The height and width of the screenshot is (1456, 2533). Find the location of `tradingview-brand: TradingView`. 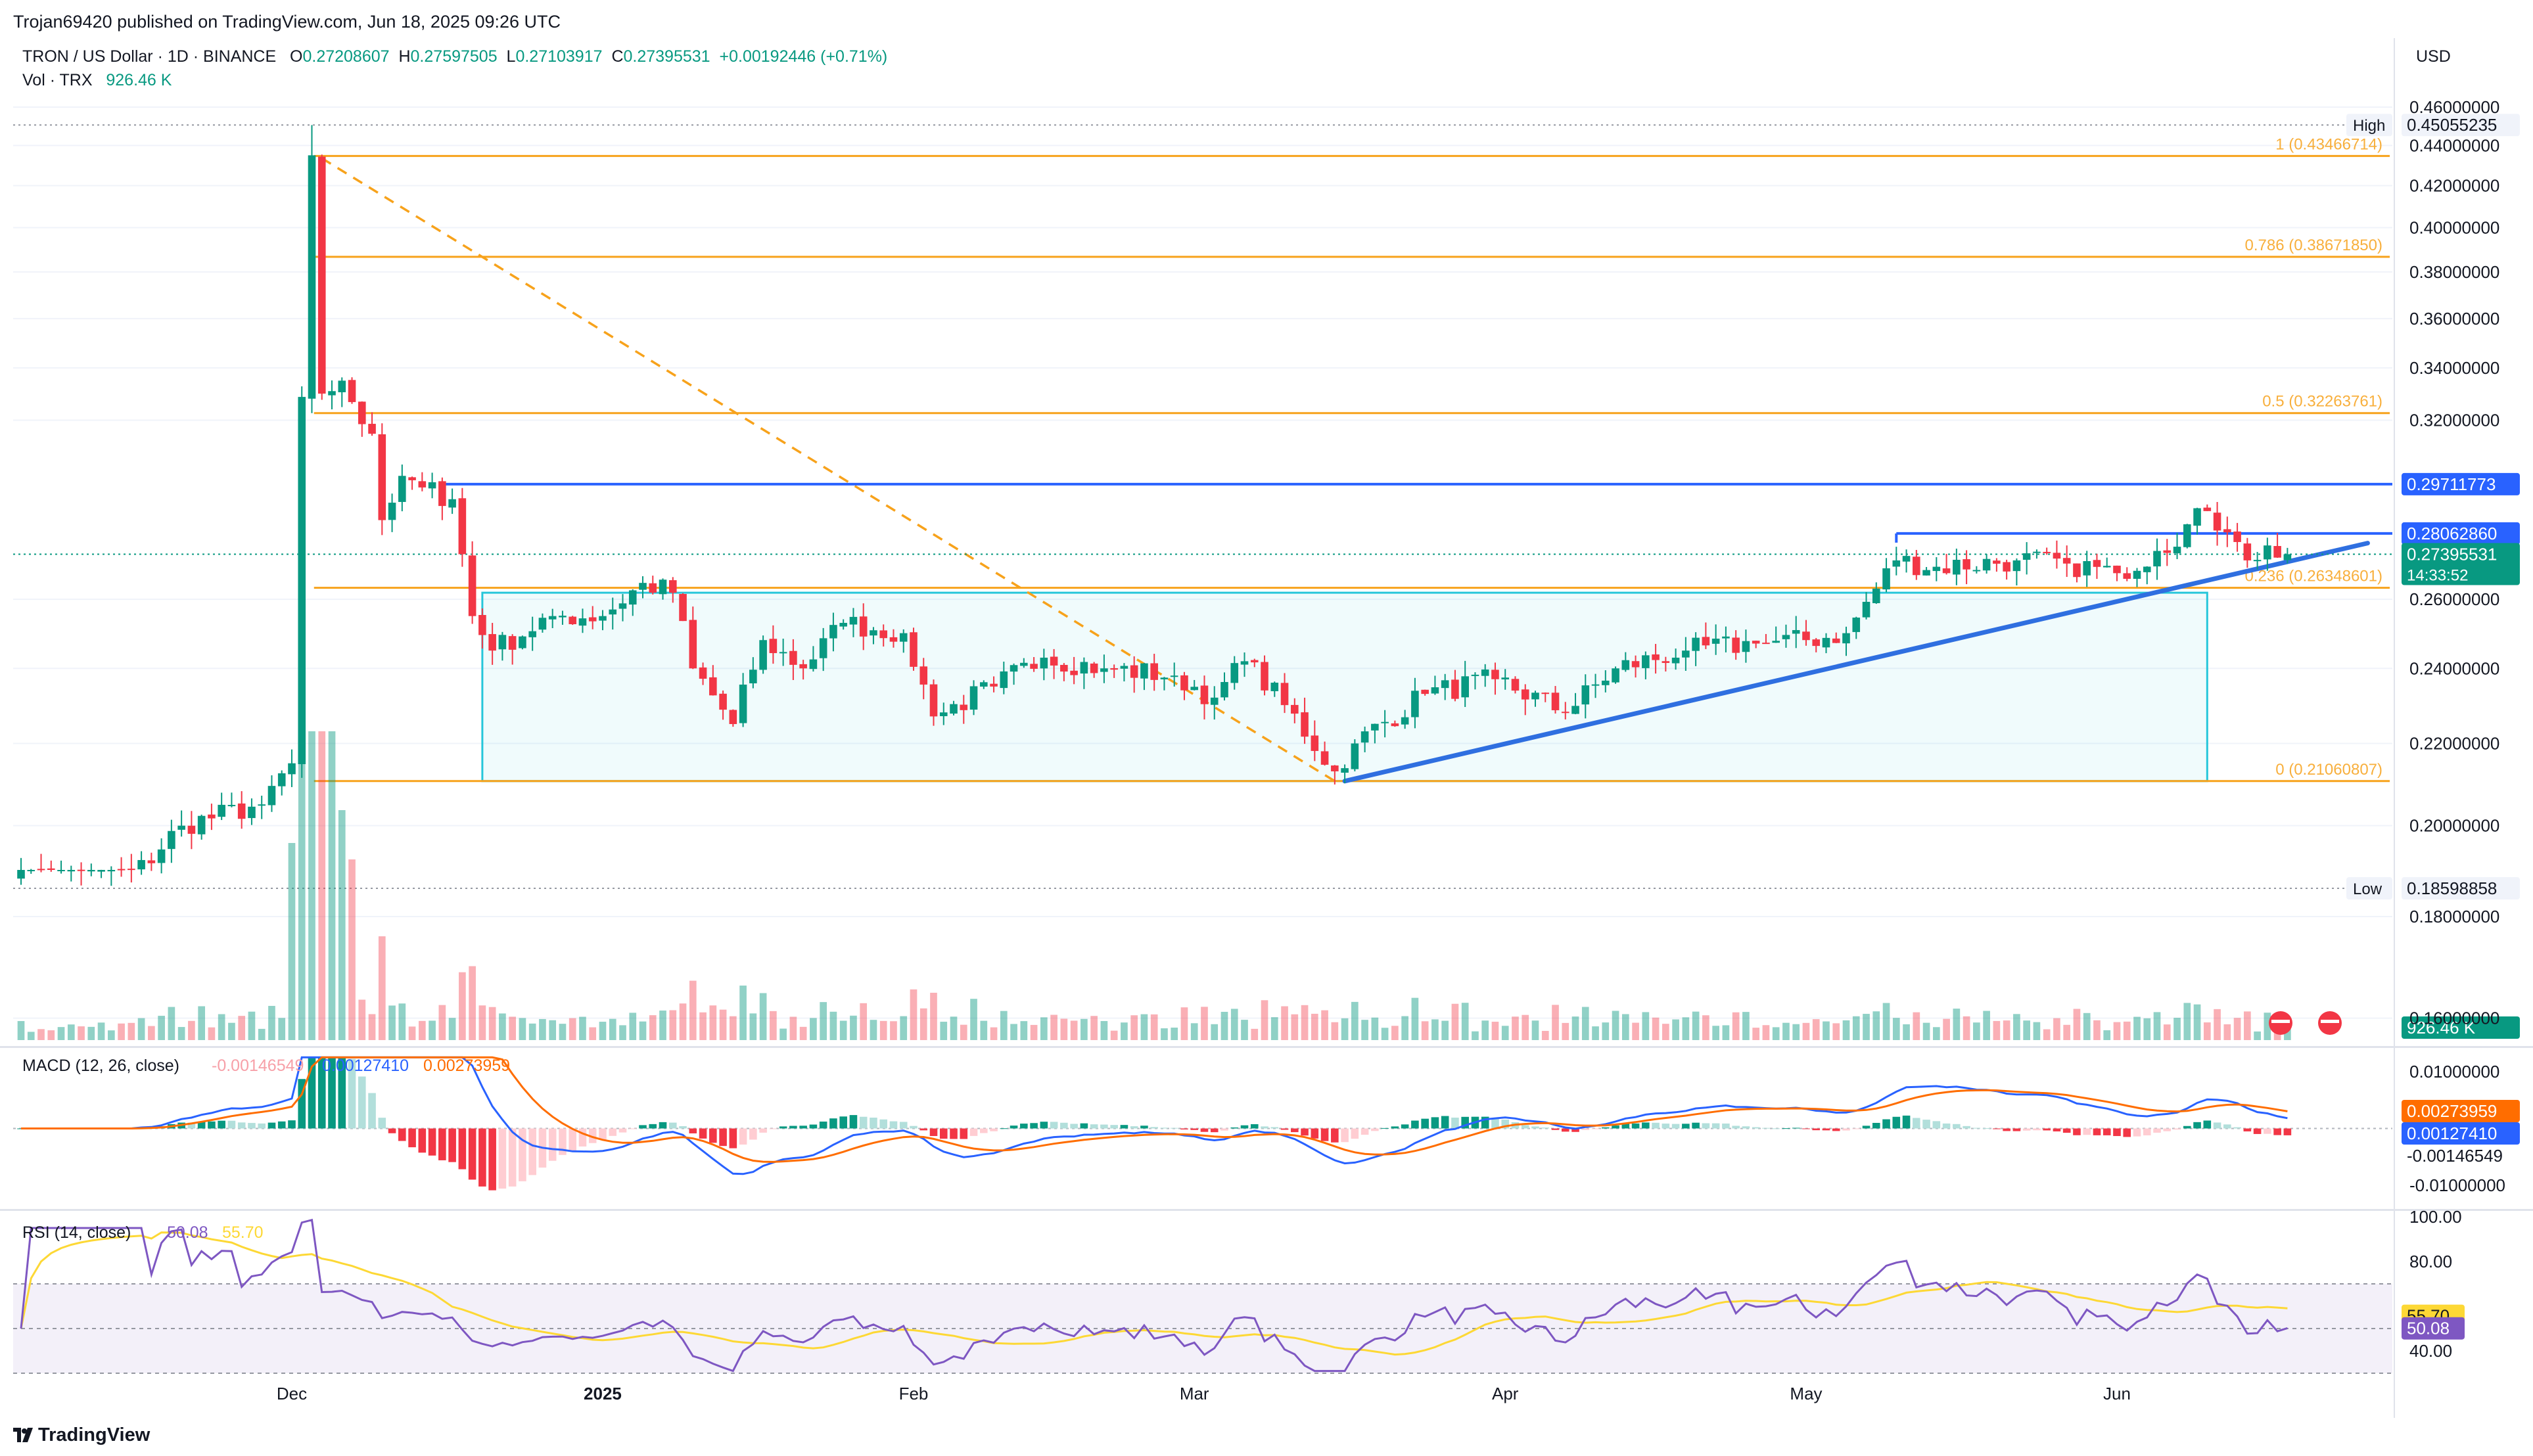

tradingview-brand: TradingView is located at coordinates (81, 1435).